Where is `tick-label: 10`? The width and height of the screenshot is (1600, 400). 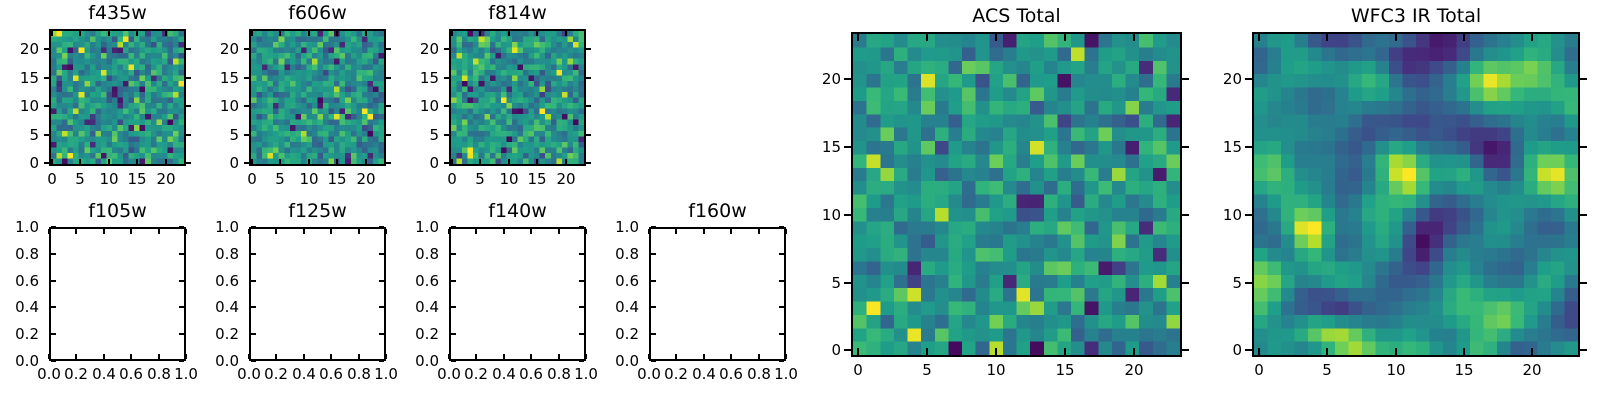
tick-label: 10 is located at coordinates (1396, 370).